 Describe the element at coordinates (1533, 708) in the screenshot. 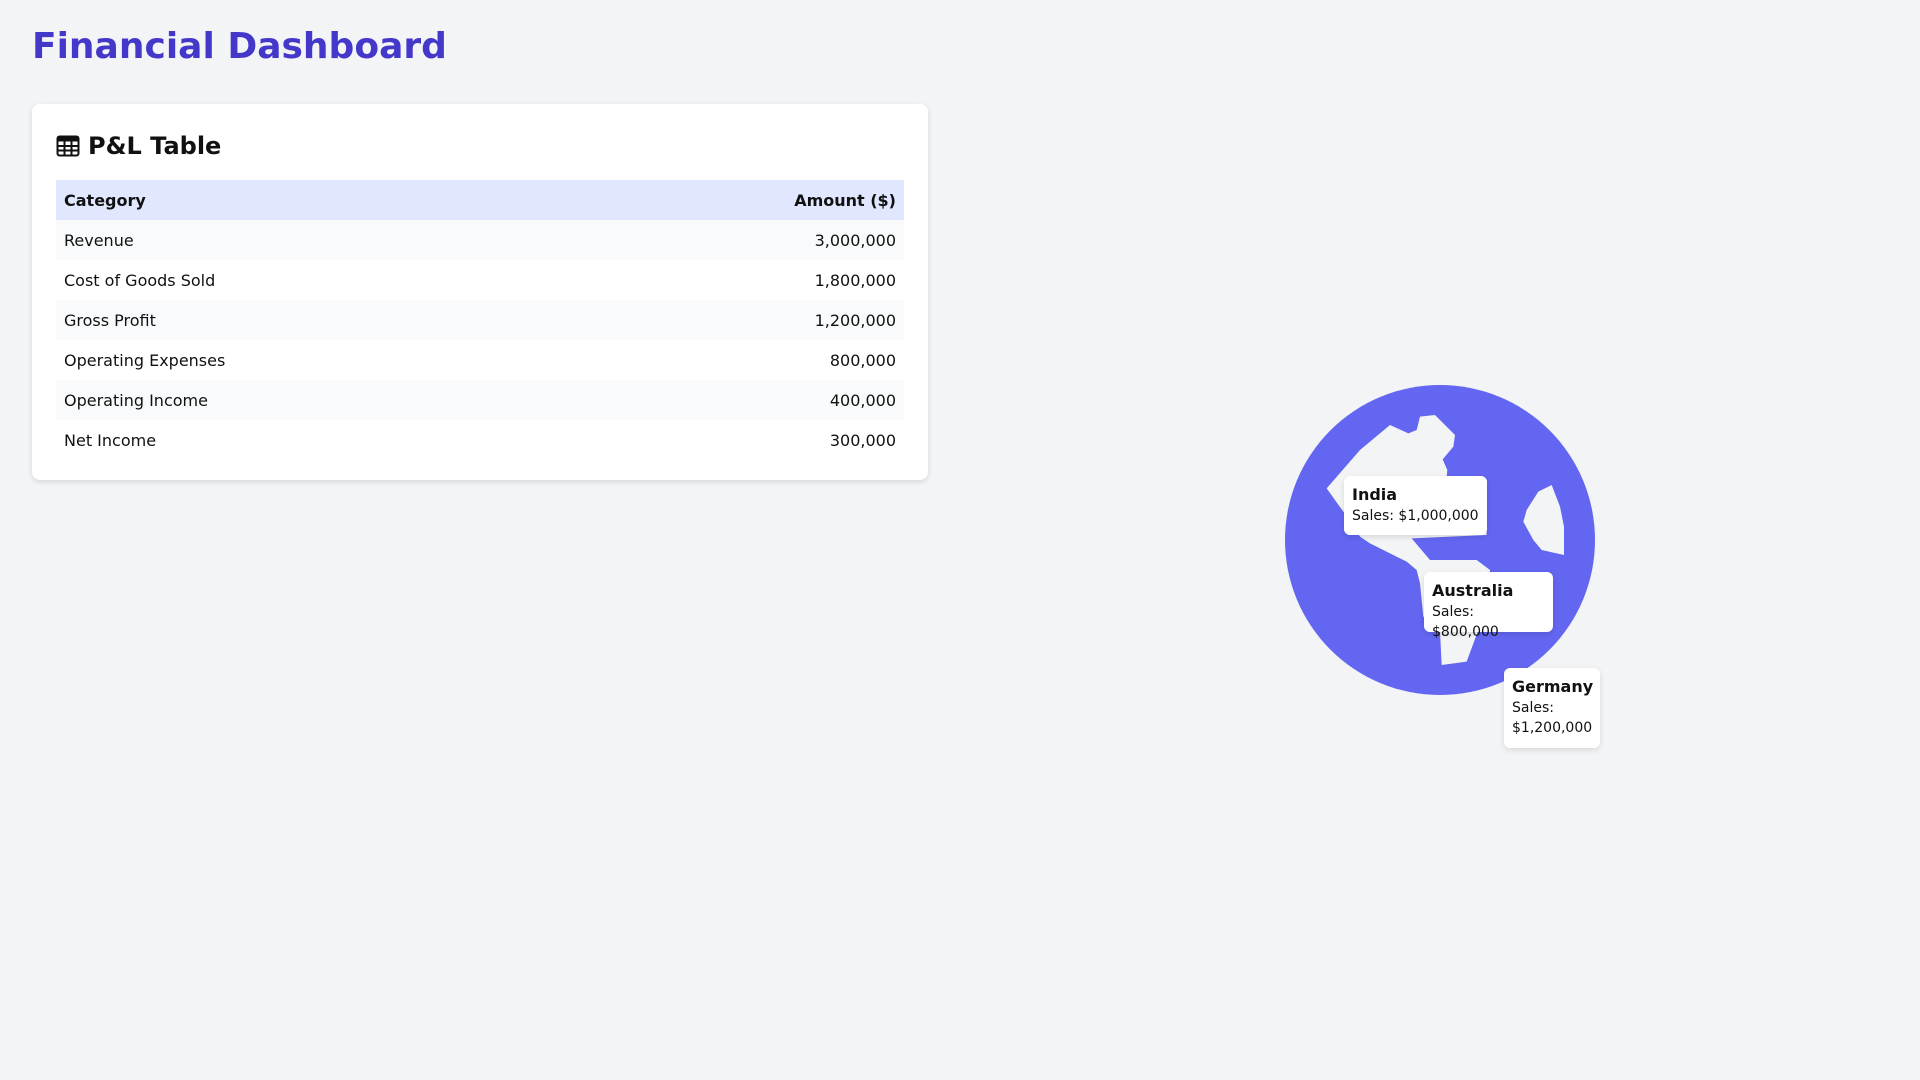

I see `marker-sales-label: Sales:` at that location.